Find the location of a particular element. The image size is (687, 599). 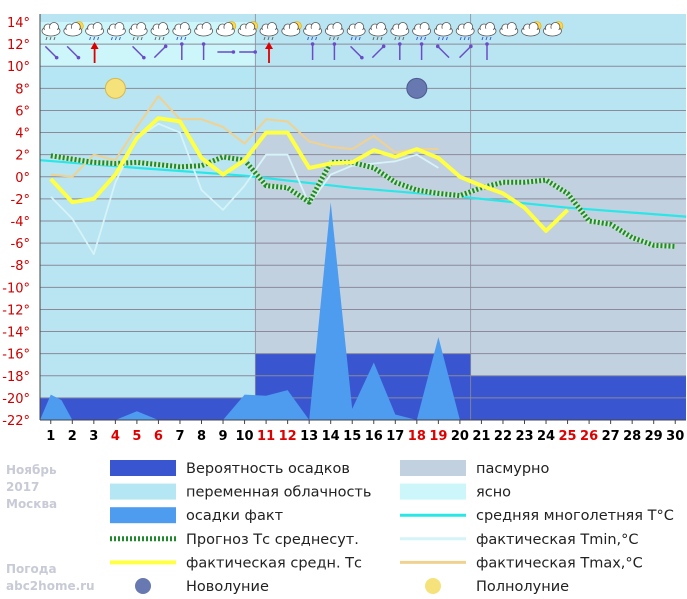

y-tick-label: -6° is located at coordinates (20, 244).